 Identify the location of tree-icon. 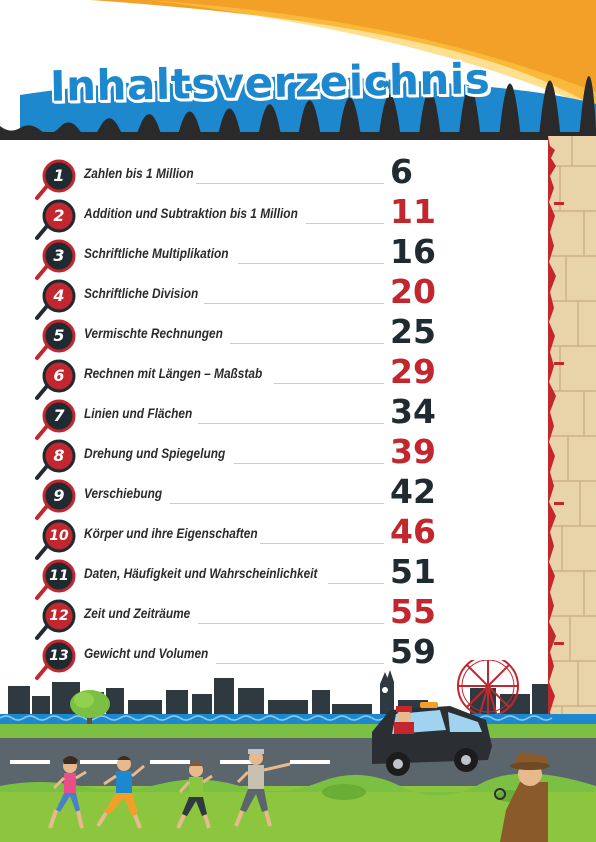
(90, 707).